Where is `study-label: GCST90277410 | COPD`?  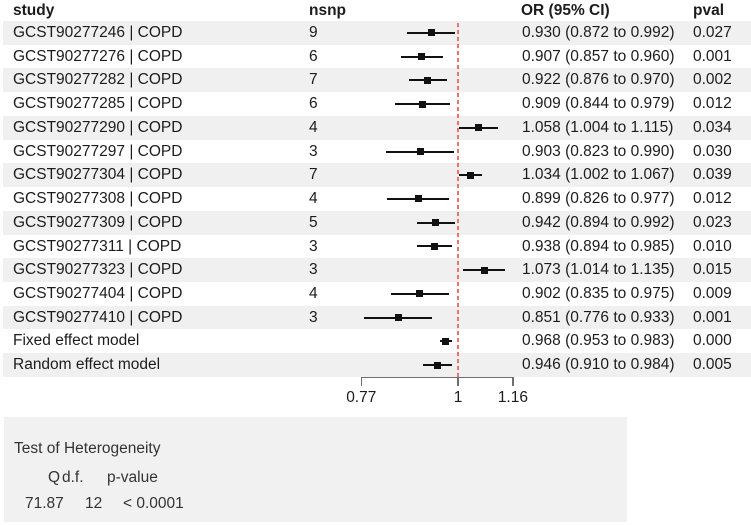 study-label: GCST90277410 | COPD is located at coordinates (98, 317).